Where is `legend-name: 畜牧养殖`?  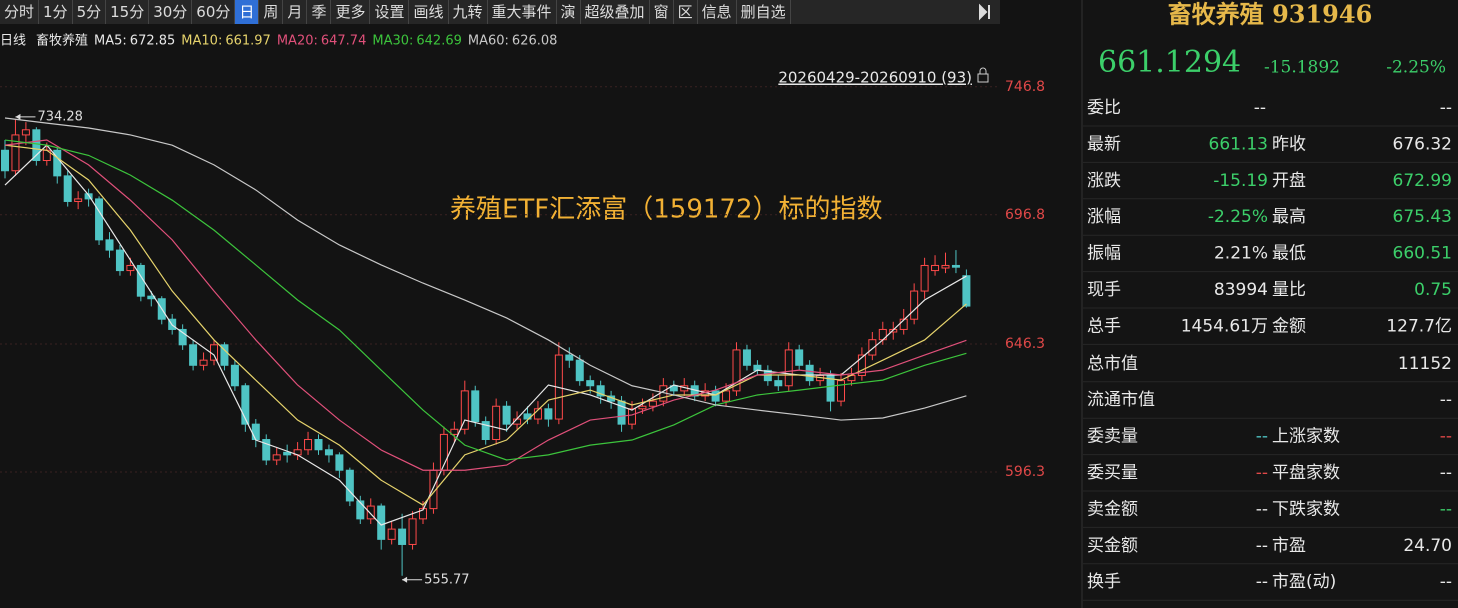
legend-name: 畜牧养殖 is located at coordinates (62, 41).